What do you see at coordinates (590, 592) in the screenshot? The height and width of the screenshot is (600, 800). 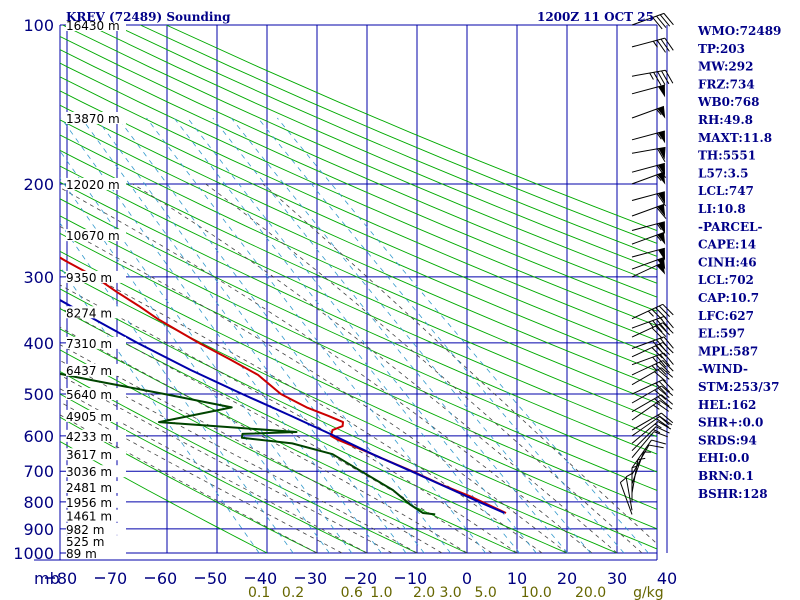 I see `mixing-ratio-label: 20.0` at bounding box center [590, 592].